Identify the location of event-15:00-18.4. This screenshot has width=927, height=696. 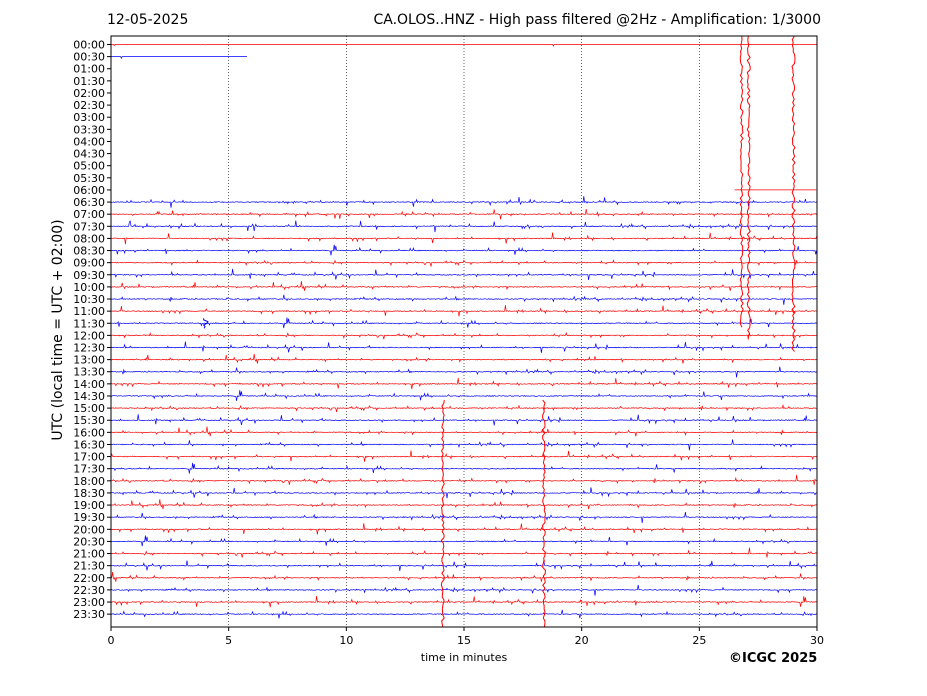
(543, 513).